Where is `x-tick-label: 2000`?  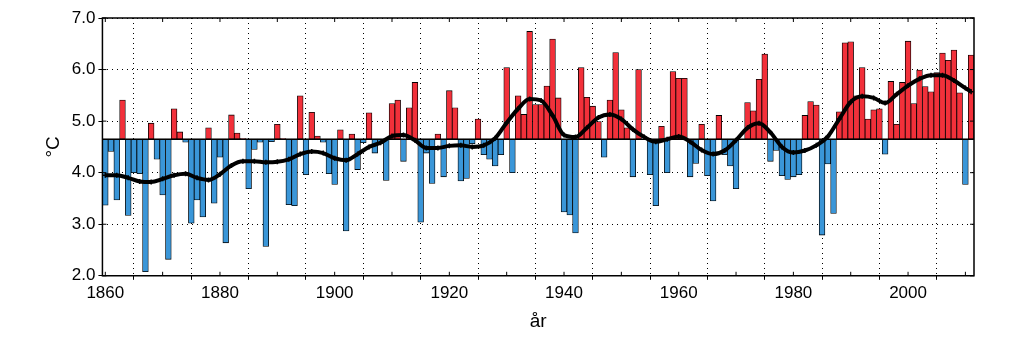 x-tick-label: 2000 is located at coordinates (908, 292).